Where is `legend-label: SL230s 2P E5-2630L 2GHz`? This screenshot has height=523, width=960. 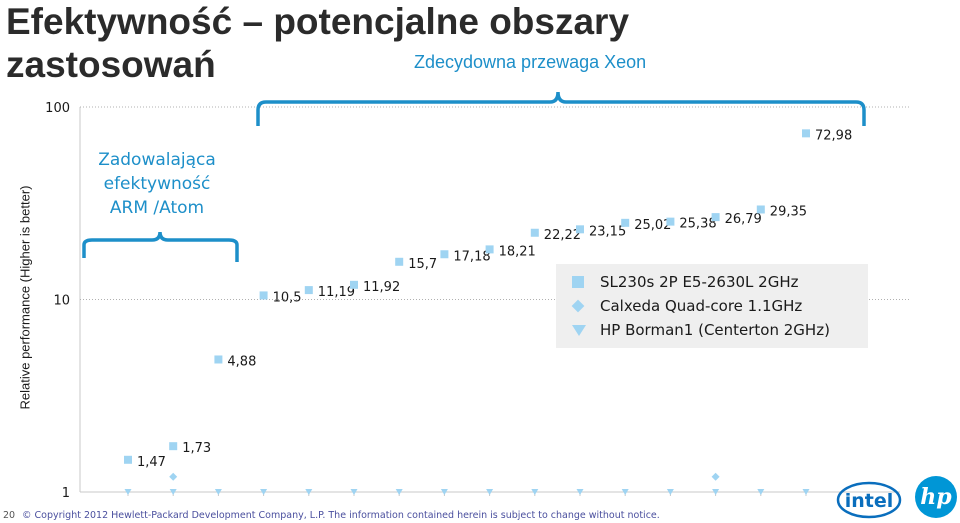 legend-label: SL230s 2P E5-2630L 2GHz is located at coordinates (699, 282).